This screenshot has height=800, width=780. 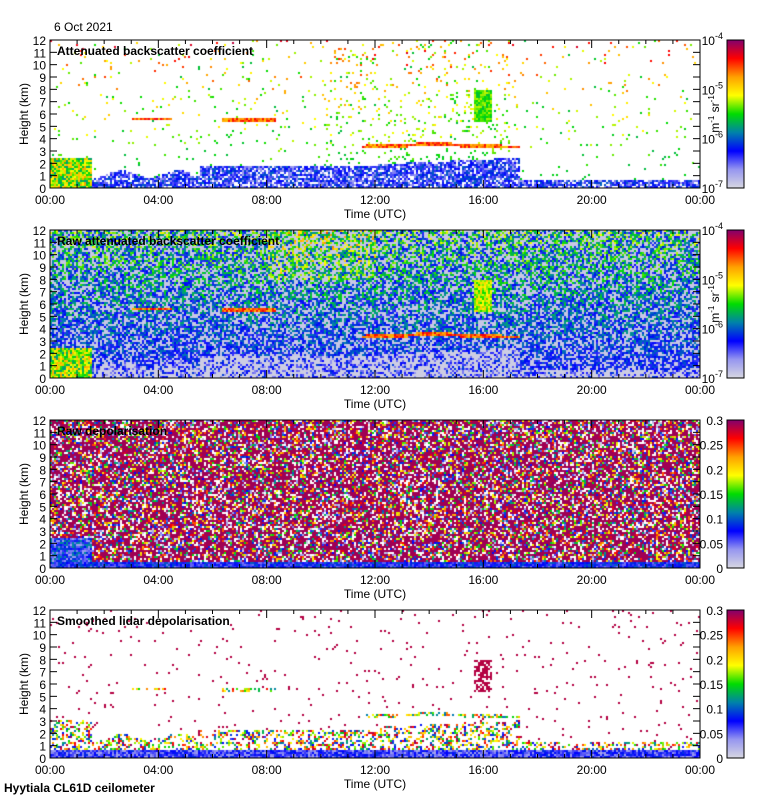 I want to click on instrument-label: Hyytiala CL61D ceilometer, so click(x=79, y=788).